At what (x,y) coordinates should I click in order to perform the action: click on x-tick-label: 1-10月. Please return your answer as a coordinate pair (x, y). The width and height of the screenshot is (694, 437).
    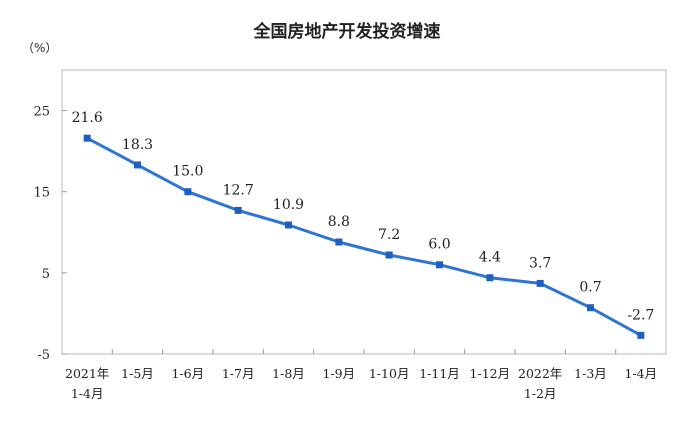
    Looking at the image, I should click on (389, 373).